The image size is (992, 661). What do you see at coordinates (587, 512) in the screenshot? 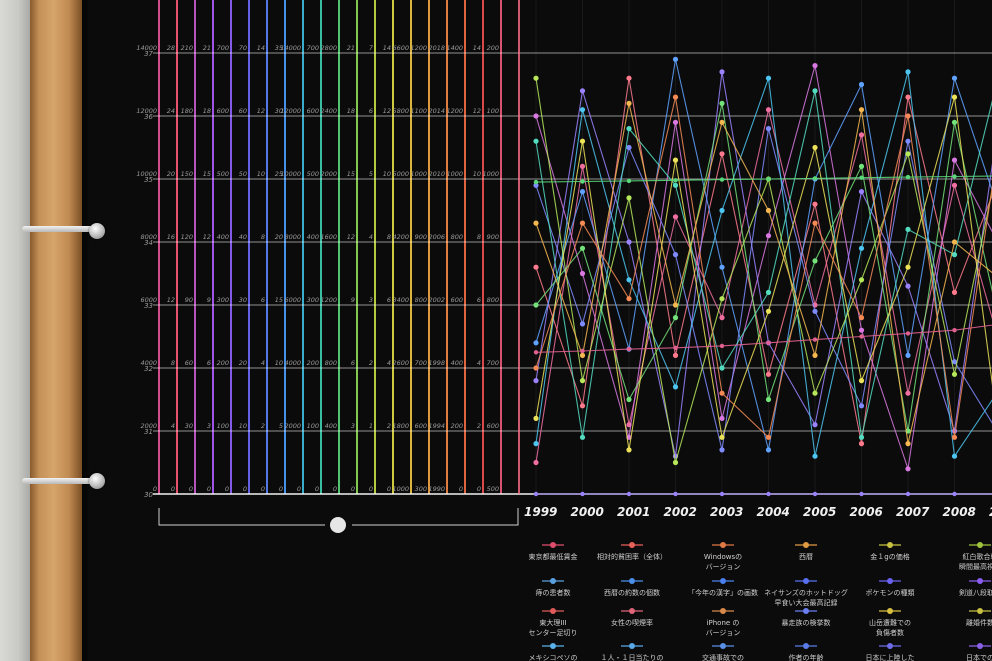
I see `x-year-label: 2000` at bounding box center [587, 512].